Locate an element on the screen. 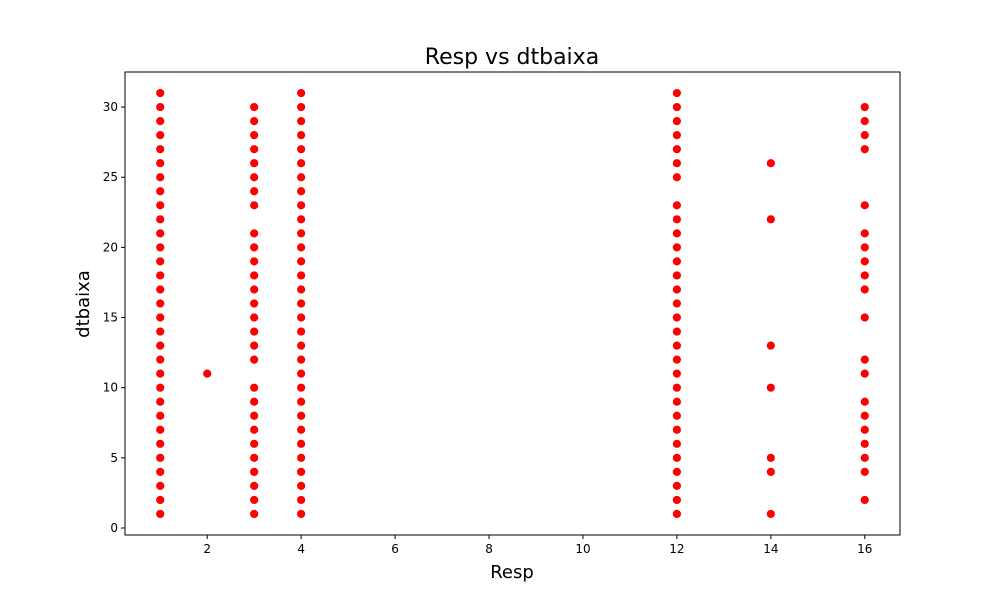 This screenshot has height=600, width=1000. chart-title: Resp vs dtbaixa is located at coordinates (512, 57).